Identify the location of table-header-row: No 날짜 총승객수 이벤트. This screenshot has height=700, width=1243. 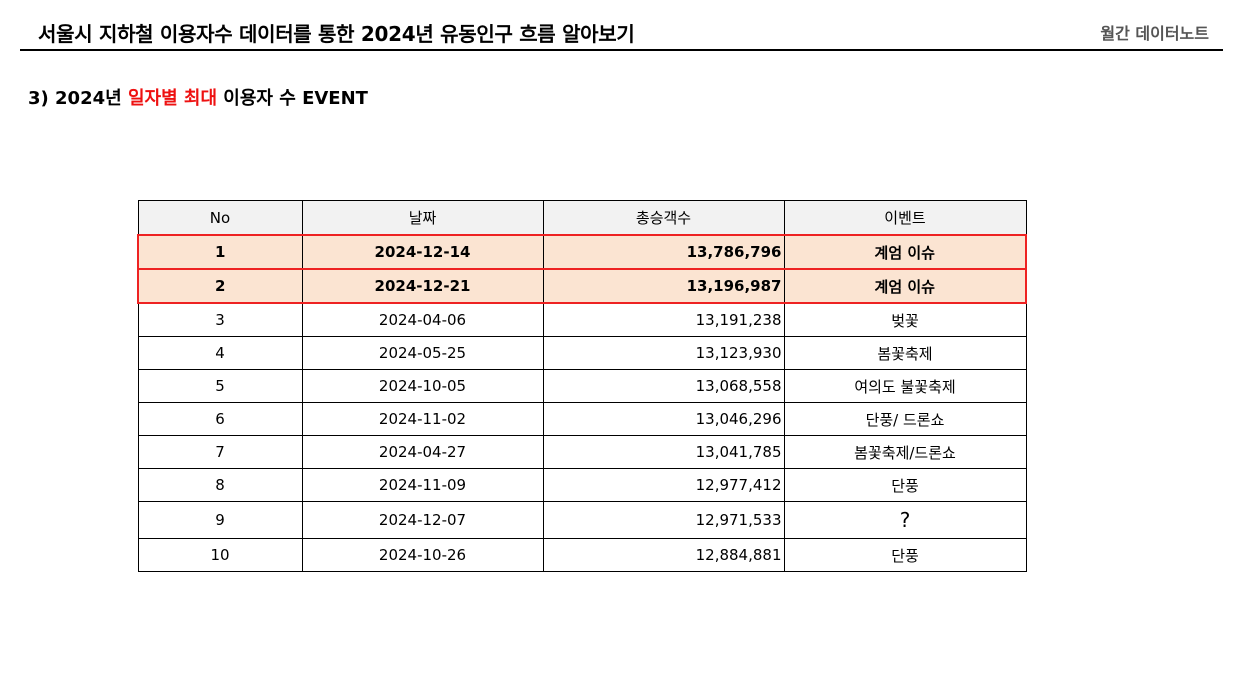
(582, 218).